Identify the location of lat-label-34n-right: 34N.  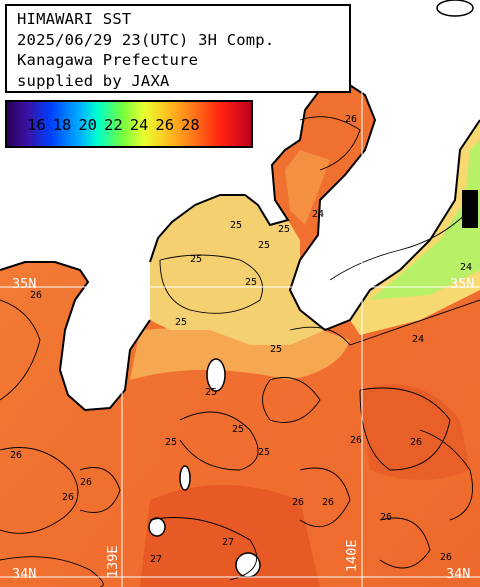
(458, 574).